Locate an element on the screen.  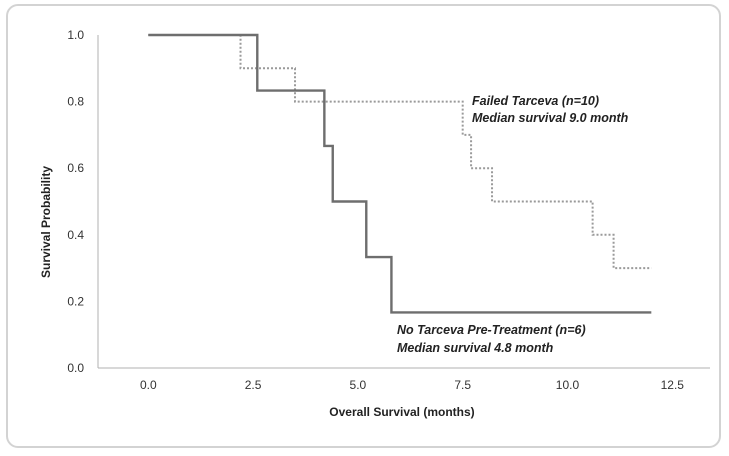
y-tick-label: 0.6 is located at coordinates (75, 168).